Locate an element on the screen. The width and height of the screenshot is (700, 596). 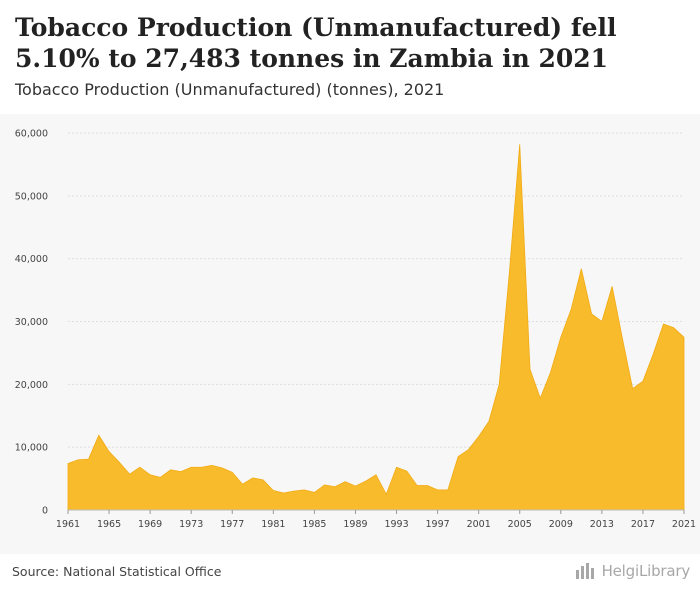
logo-text: HelgiLibrary is located at coordinates (646, 571).